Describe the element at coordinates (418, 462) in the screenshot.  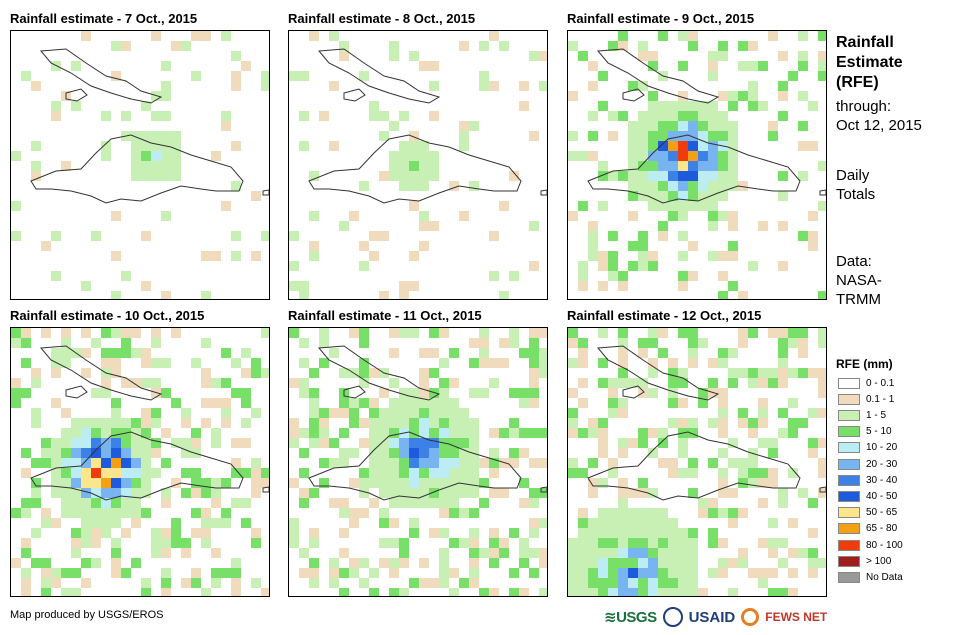
I see `rainfall-raster` at that location.